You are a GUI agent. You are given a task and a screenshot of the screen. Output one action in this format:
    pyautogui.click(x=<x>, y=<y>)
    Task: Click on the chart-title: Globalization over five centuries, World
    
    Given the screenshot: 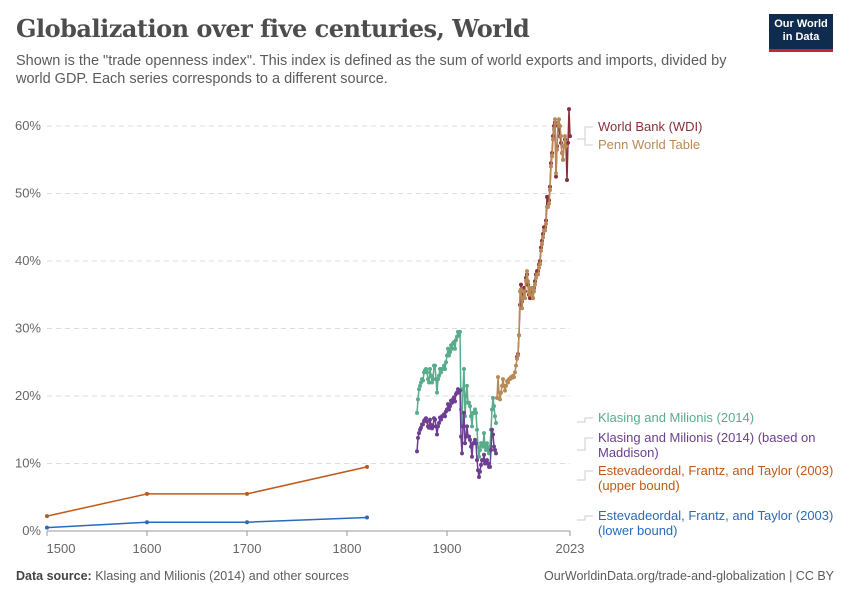 What is the action you would take?
    pyautogui.click(x=273, y=28)
    